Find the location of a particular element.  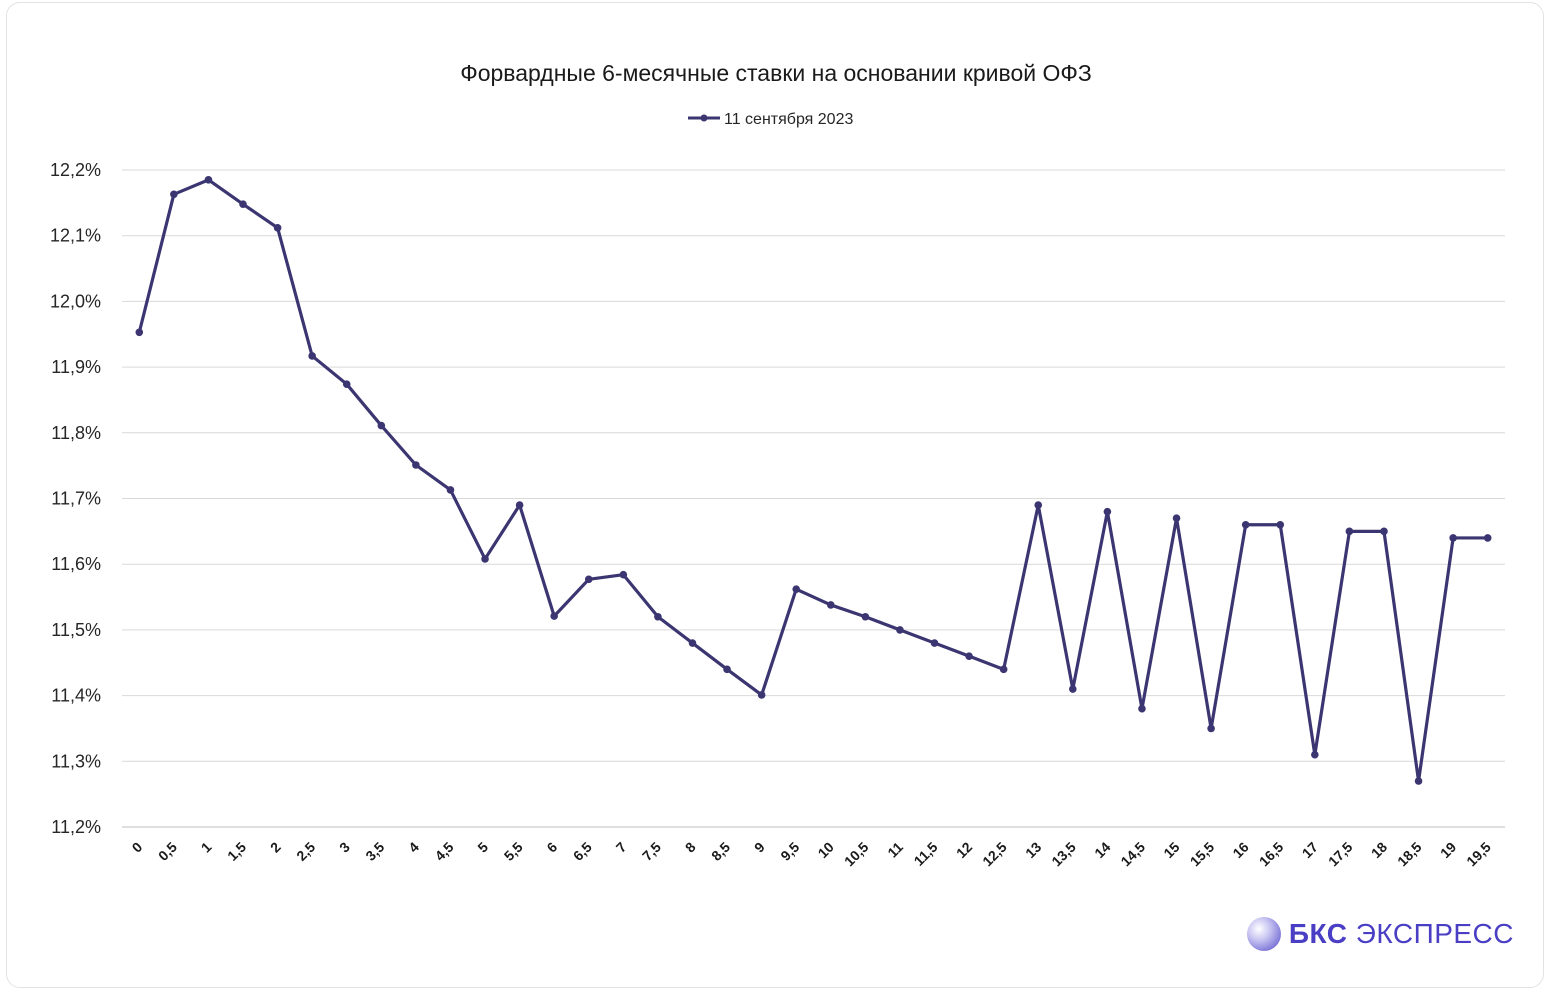

y-tick-label: 11,9% is located at coordinates (76, 367).